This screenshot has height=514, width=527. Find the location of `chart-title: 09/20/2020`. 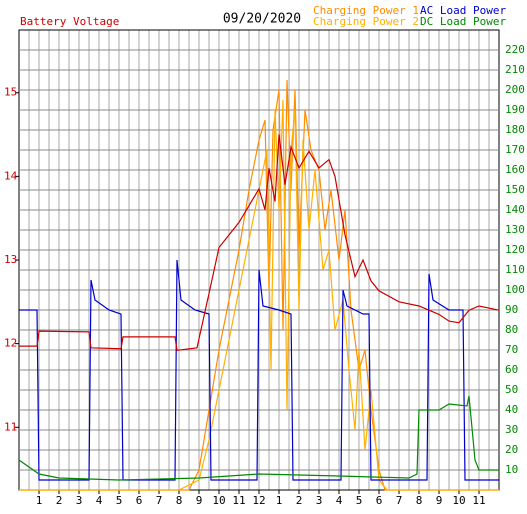

chart-title: 09/20/2020 is located at coordinates (262, 19).